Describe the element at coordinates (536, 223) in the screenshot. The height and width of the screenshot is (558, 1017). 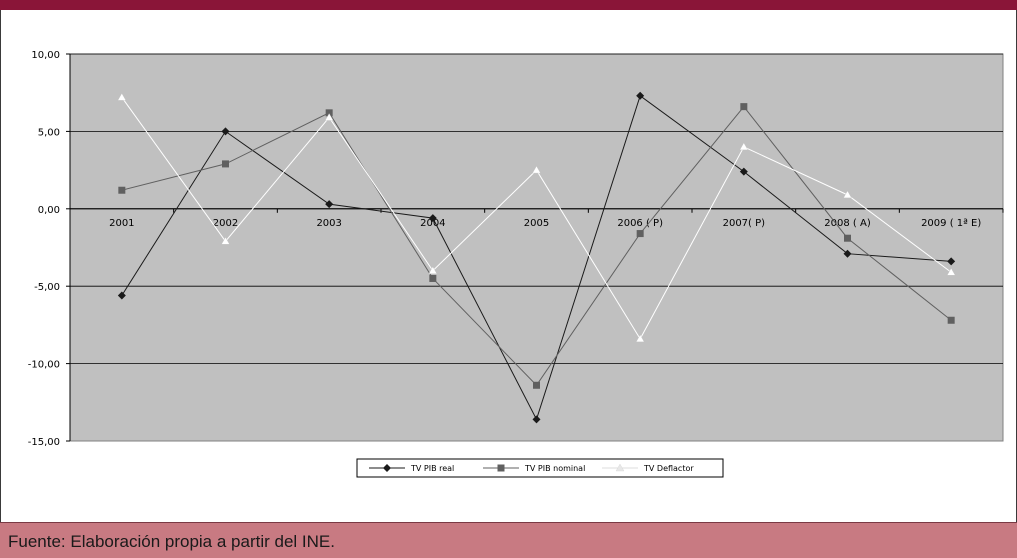
I see `x-tick-label: 2005` at that location.